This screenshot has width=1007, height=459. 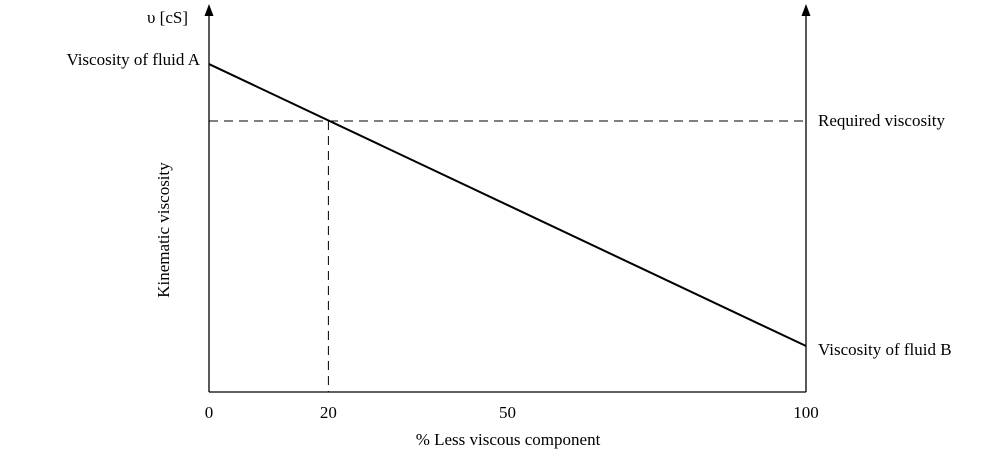 What do you see at coordinates (209, 412) in the screenshot?
I see `x-tick-label: 0` at bounding box center [209, 412].